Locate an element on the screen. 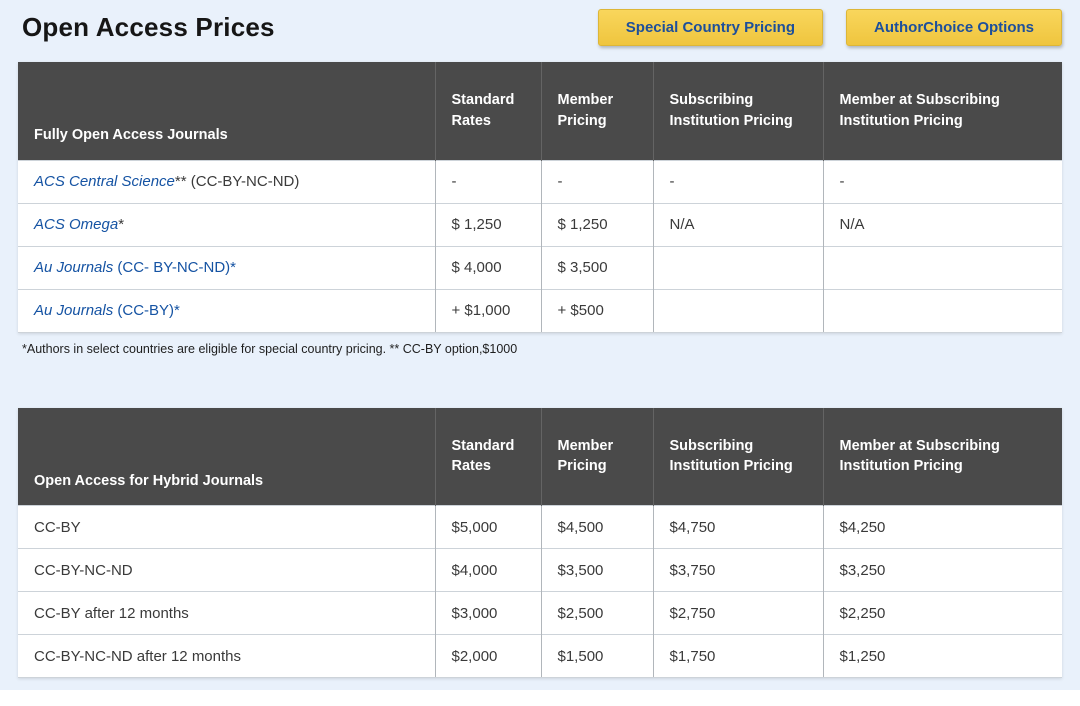 This screenshot has height=706, width=1080. journal-cell: ACS Central Science** (CC-BY-NC-ND) is located at coordinates (227, 181).